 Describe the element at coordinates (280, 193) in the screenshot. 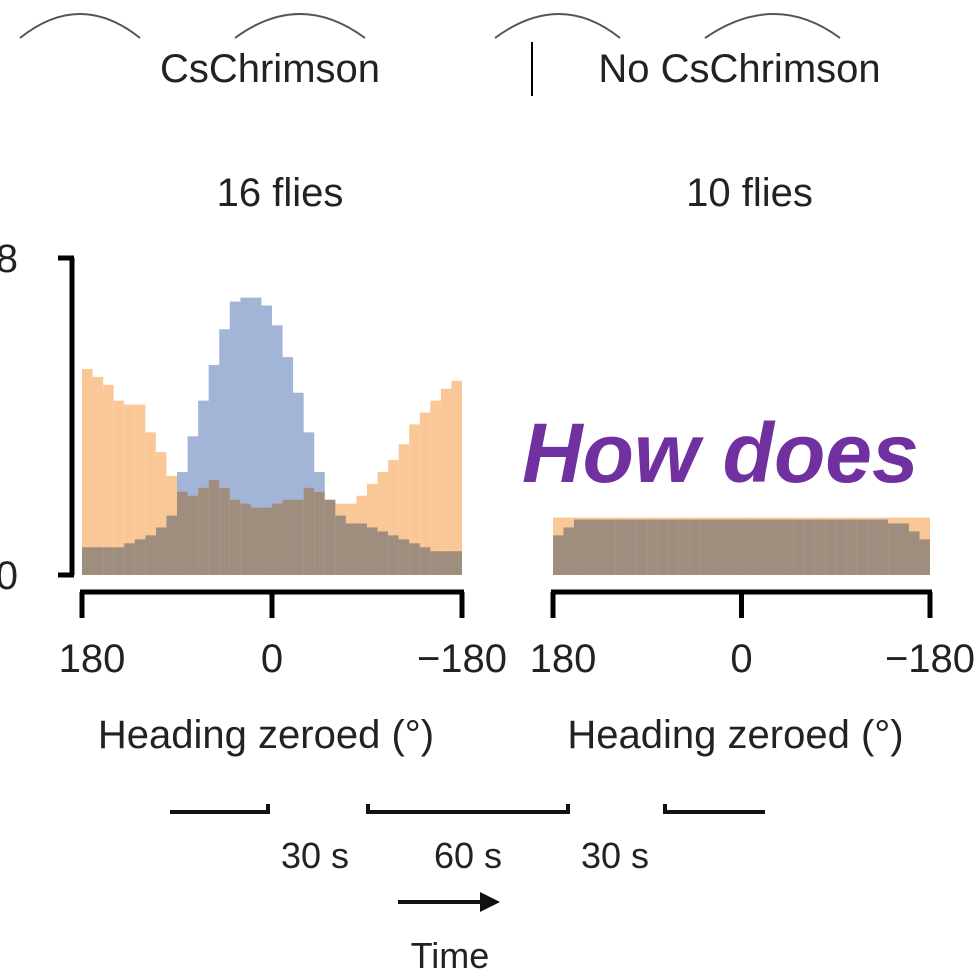

I see `panel-subtitle: 16 flies` at that location.